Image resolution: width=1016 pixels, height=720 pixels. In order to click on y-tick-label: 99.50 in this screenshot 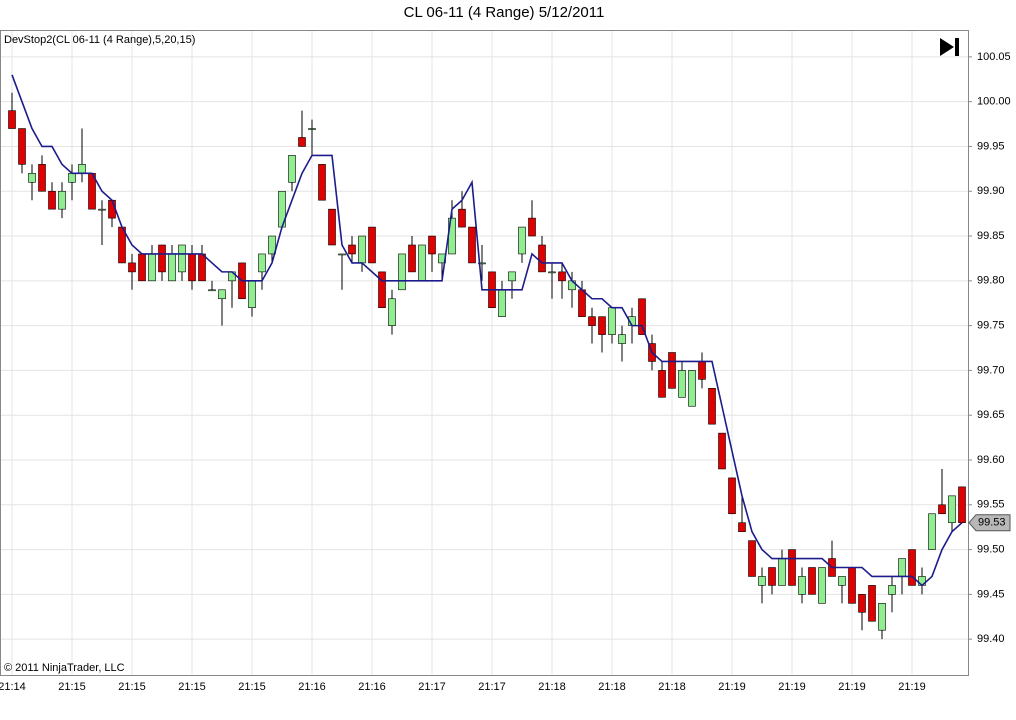, I will do `click(991, 549)`.